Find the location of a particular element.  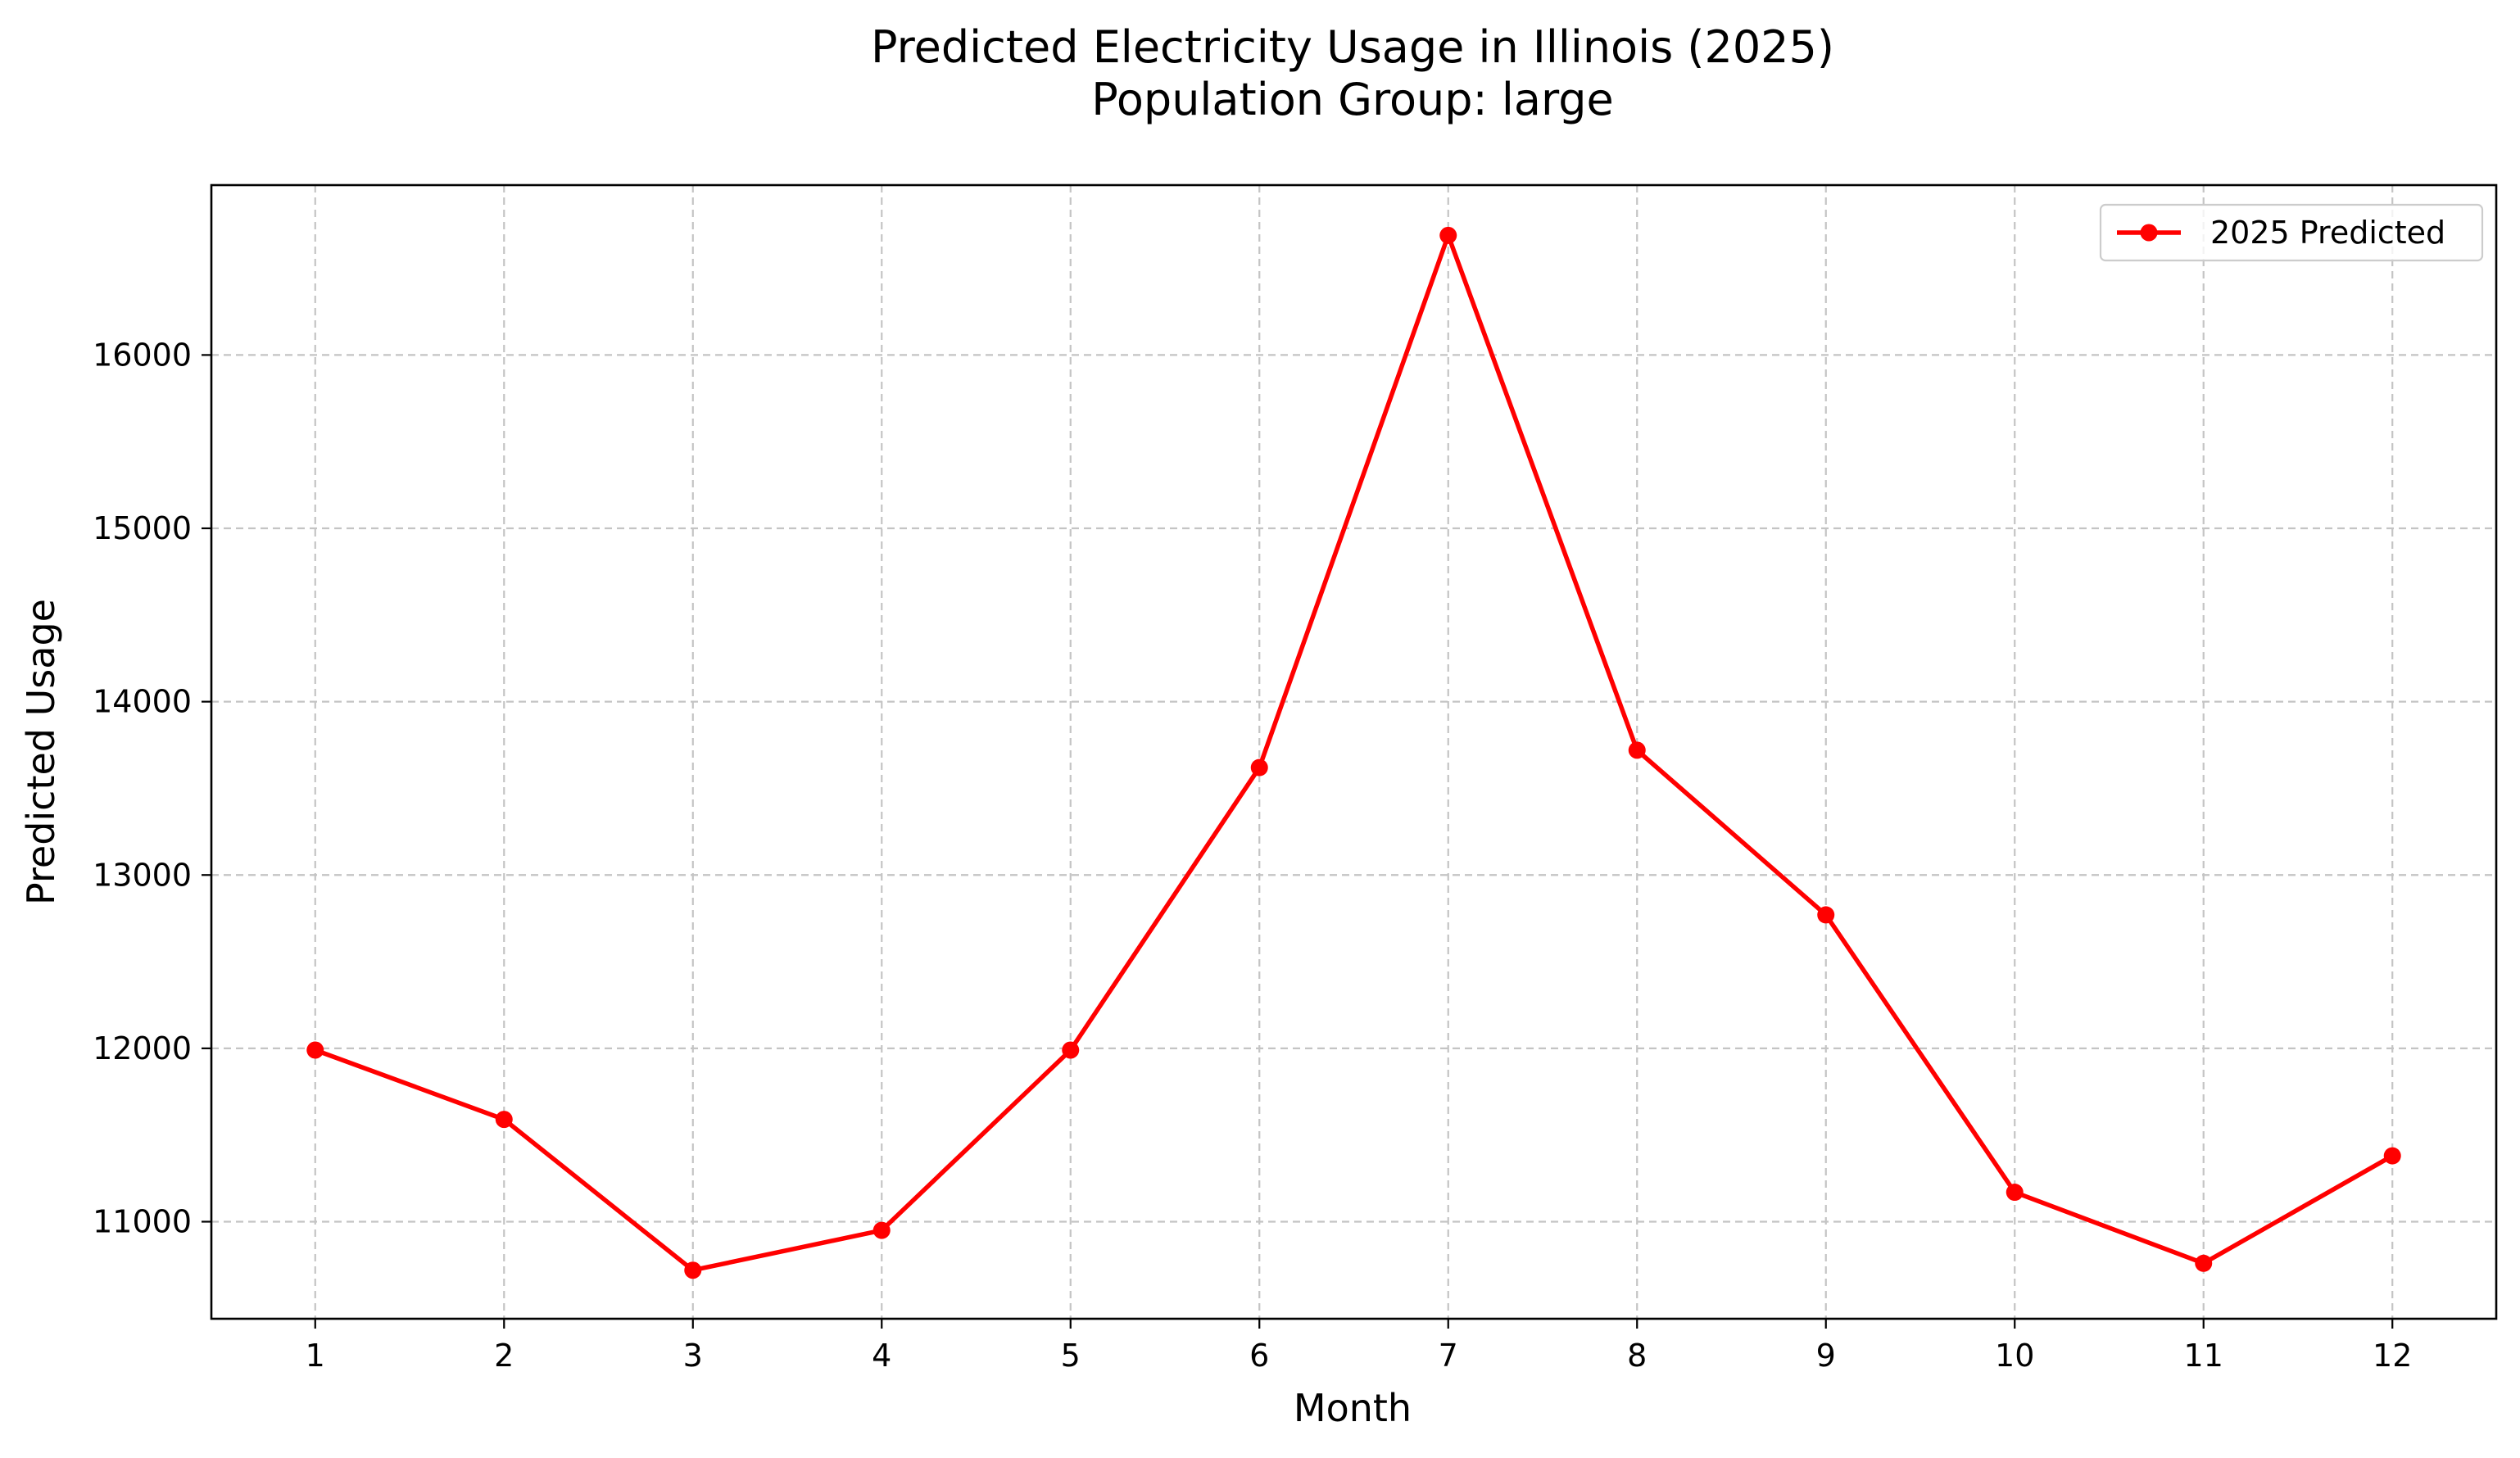

x-tick-label: 7 is located at coordinates (1448, 1356).